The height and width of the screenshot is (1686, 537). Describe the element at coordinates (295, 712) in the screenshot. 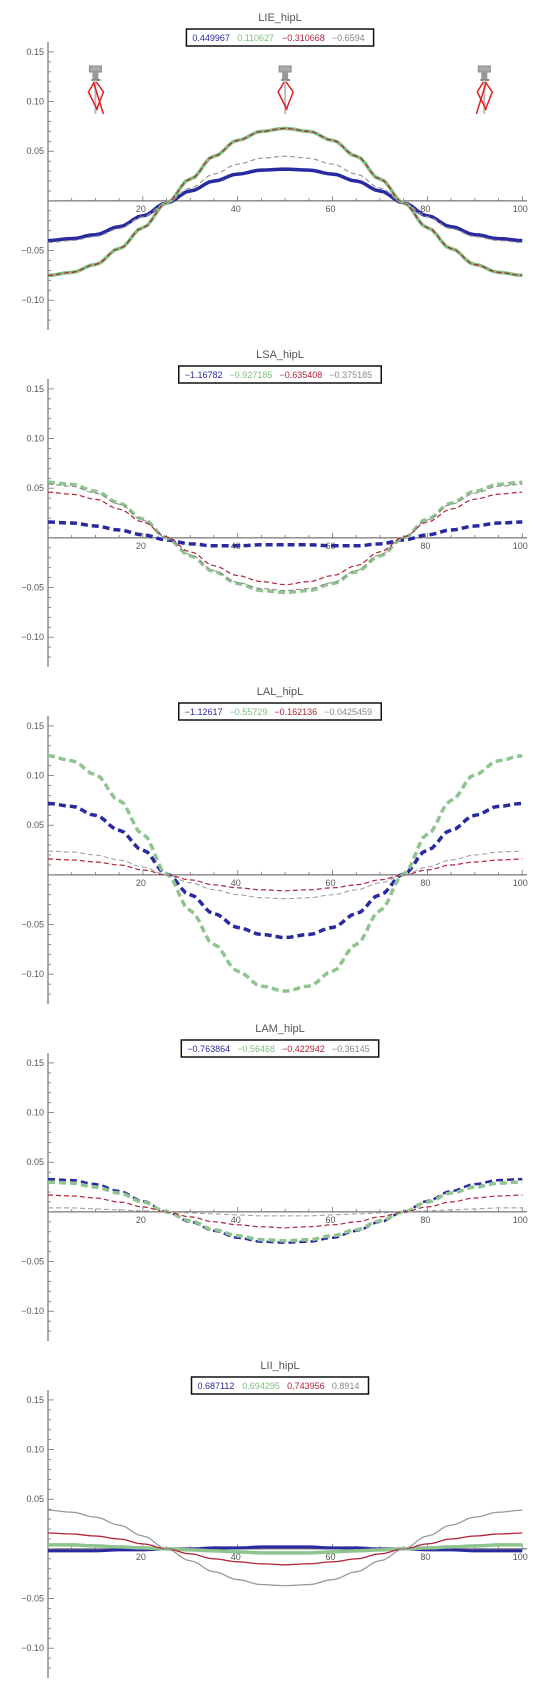

I see `legend-entry: −0.162136` at that location.